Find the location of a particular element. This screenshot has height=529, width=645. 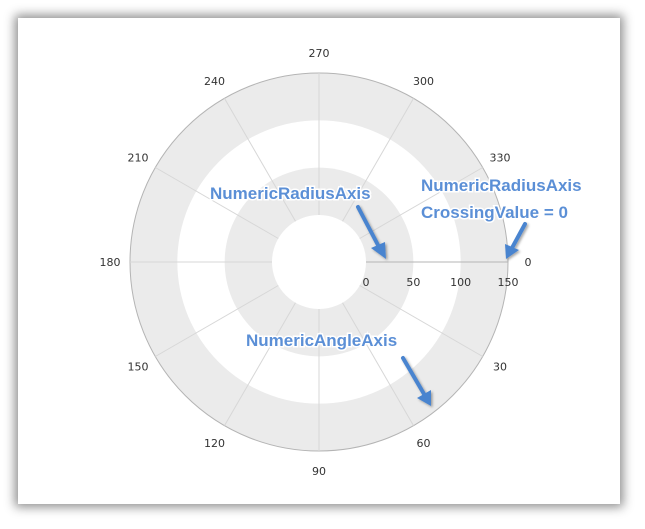

angle-tick-label-240: 240 is located at coordinates (214, 81).